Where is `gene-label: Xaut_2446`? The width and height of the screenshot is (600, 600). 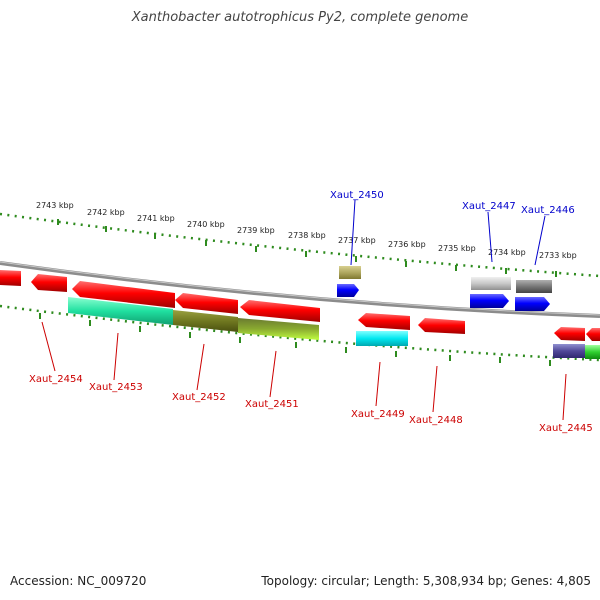
gene-label: Xaut_2446 is located at coordinates (548, 210).